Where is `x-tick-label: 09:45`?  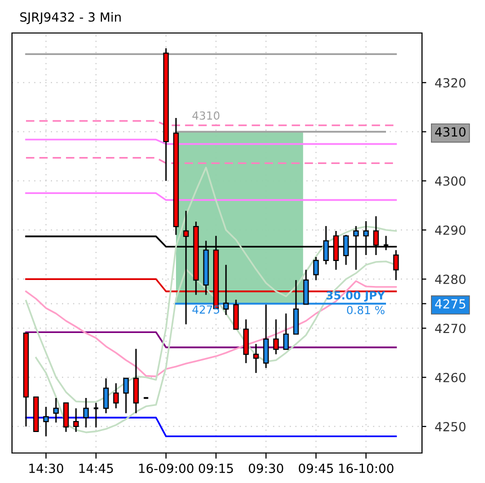
x-tick-label: 09:45 is located at coordinates (315, 469).